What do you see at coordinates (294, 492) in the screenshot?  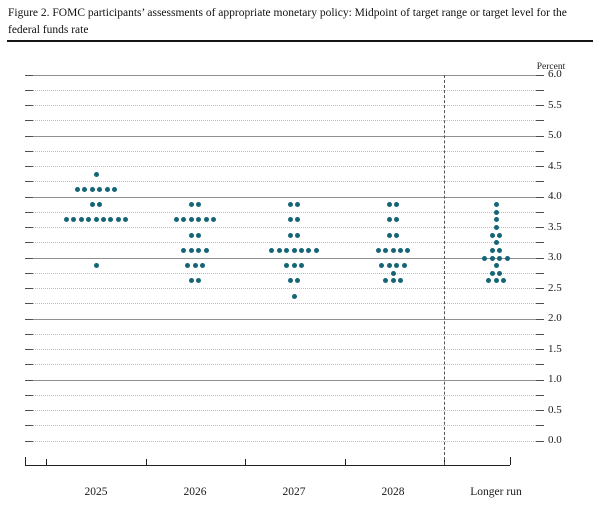 I see `x-axis-category-label: 2027` at bounding box center [294, 492].